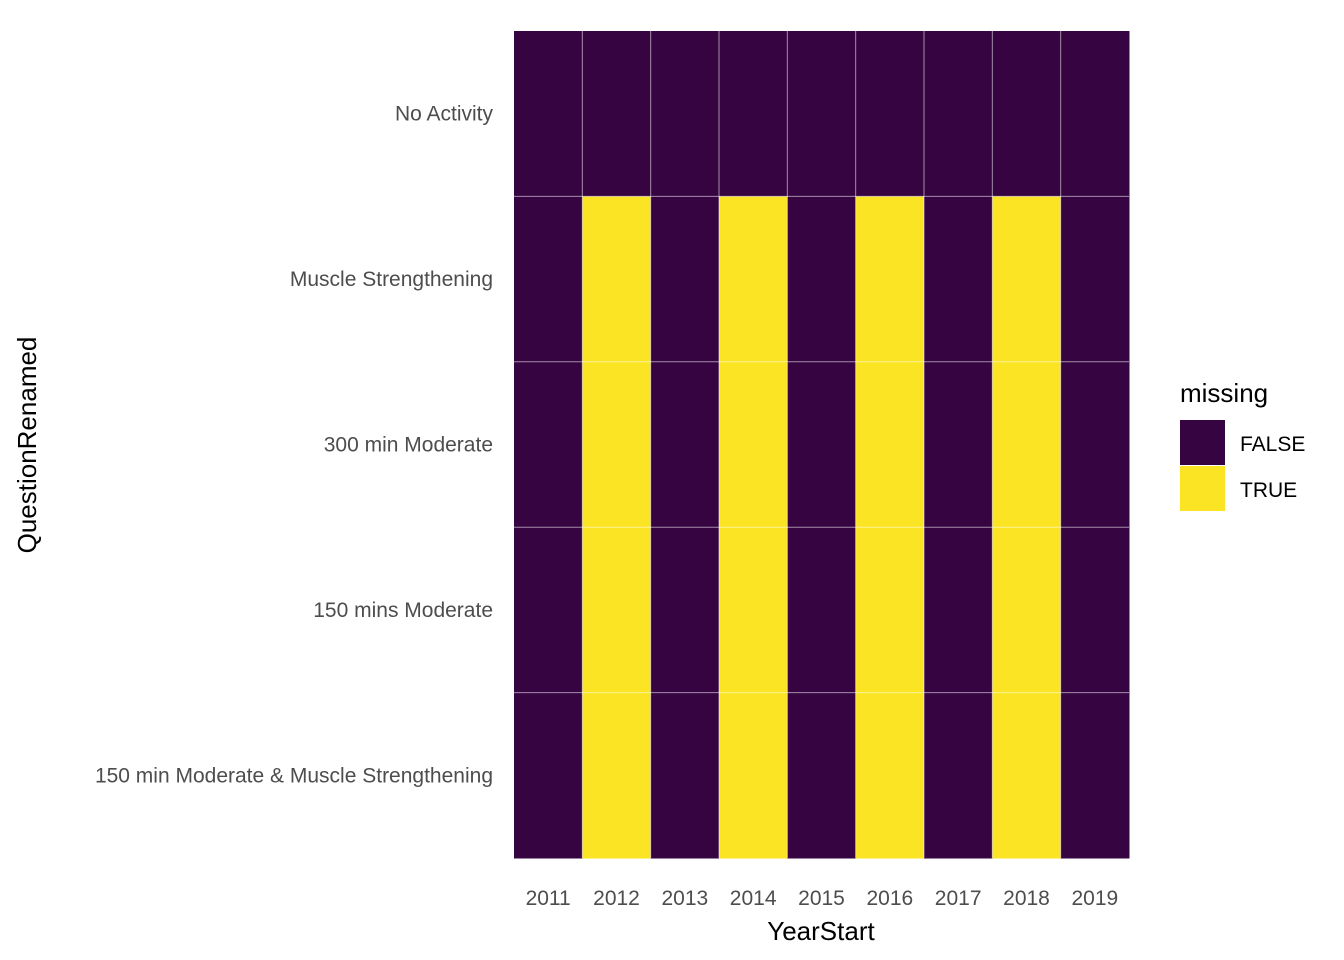  What do you see at coordinates (294, 775) in the screenshot?
I see `y-tick-label: 150 min Moderate & Muscle Strengthening` at bounding box center [294, 775].